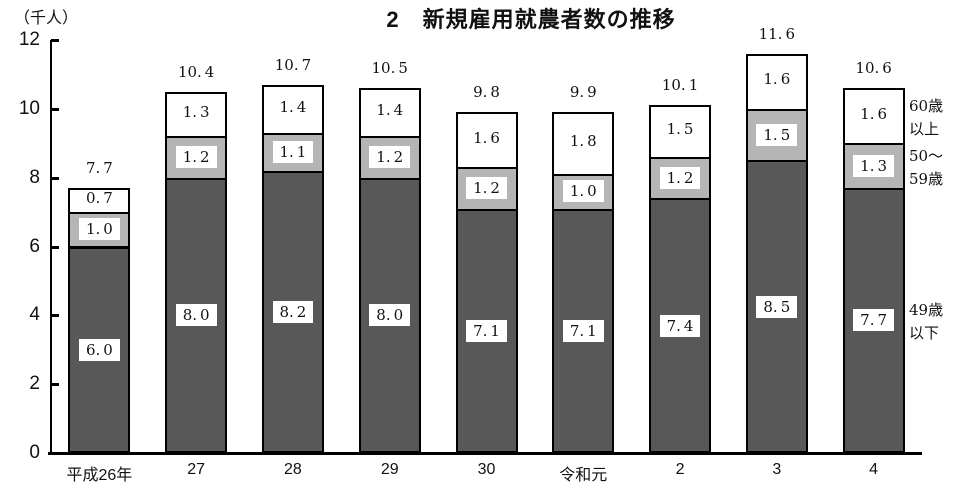  What do you see at coordinates (389, 469) in the screenshot?
I see `x-tick-label: 29` at bounding box center [389, 469].